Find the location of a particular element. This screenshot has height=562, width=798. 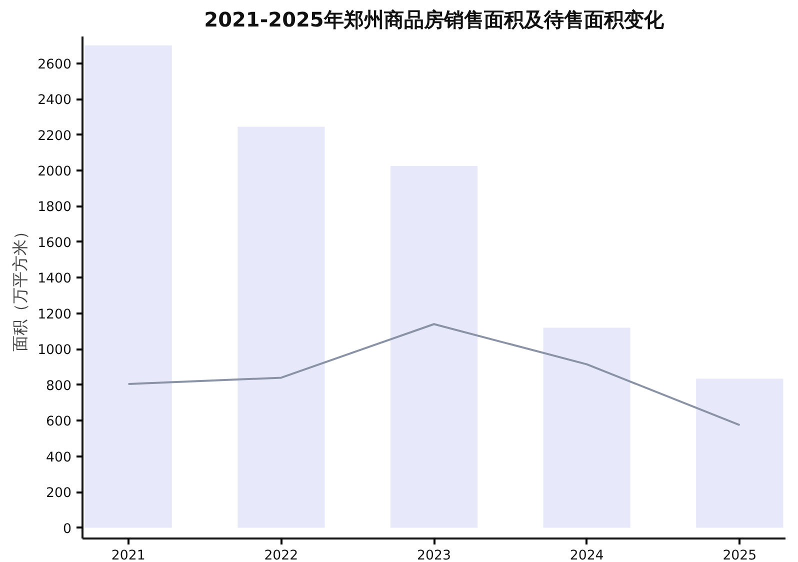

y-tick-label: 800 is located at coordinates (59, 386).